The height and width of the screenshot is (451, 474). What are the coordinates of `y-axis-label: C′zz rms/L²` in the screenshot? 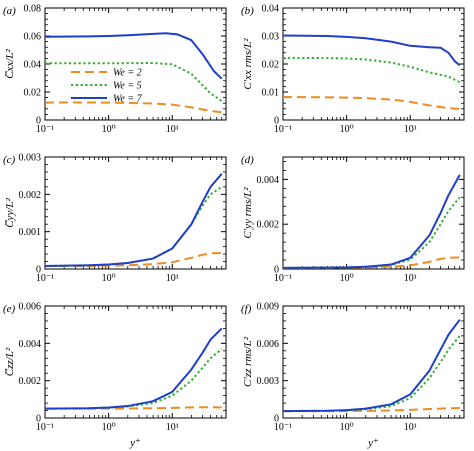 It's located at (248, 361).